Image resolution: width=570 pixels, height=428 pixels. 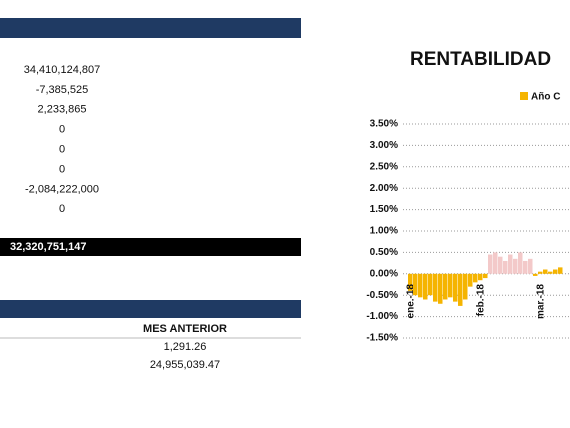 I want to click on y-tick-label: 2.00%, so click(x=384, y=188).